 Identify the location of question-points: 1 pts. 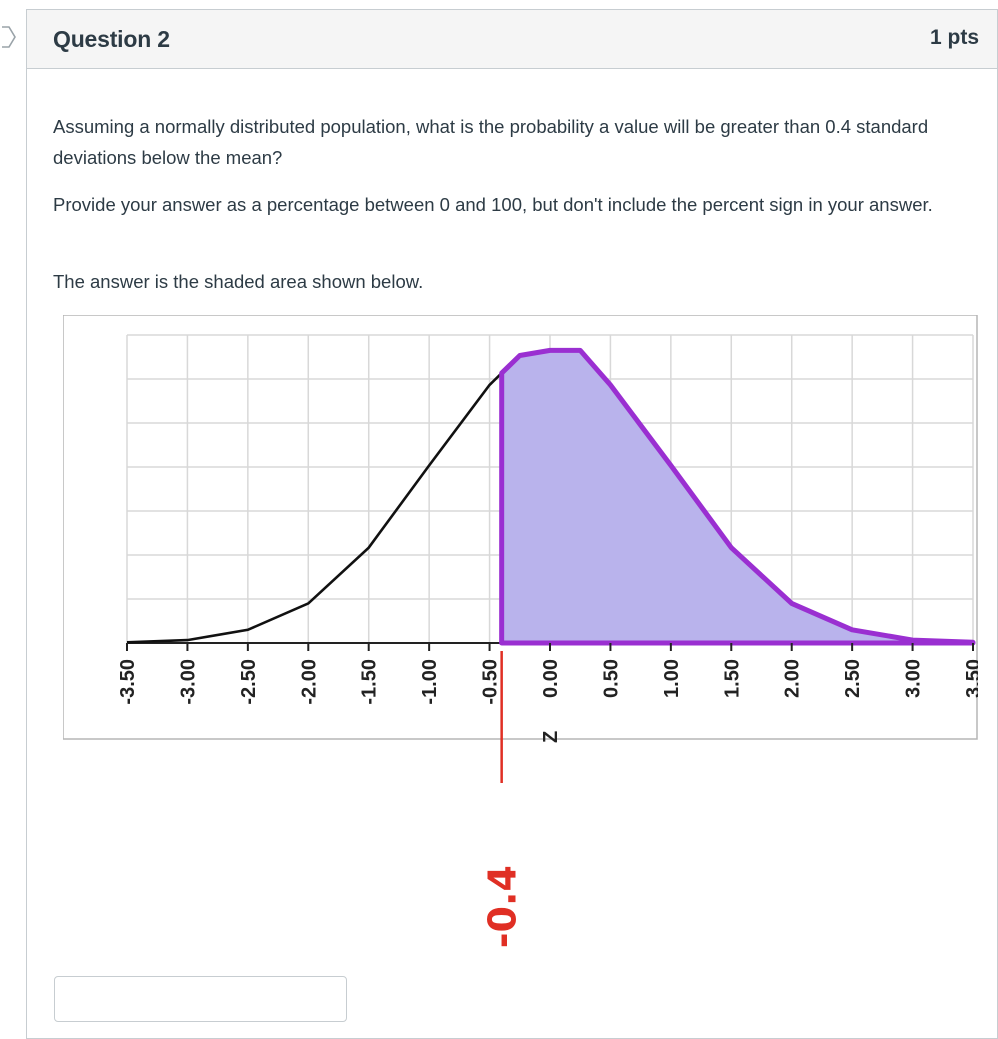
(954, 37).